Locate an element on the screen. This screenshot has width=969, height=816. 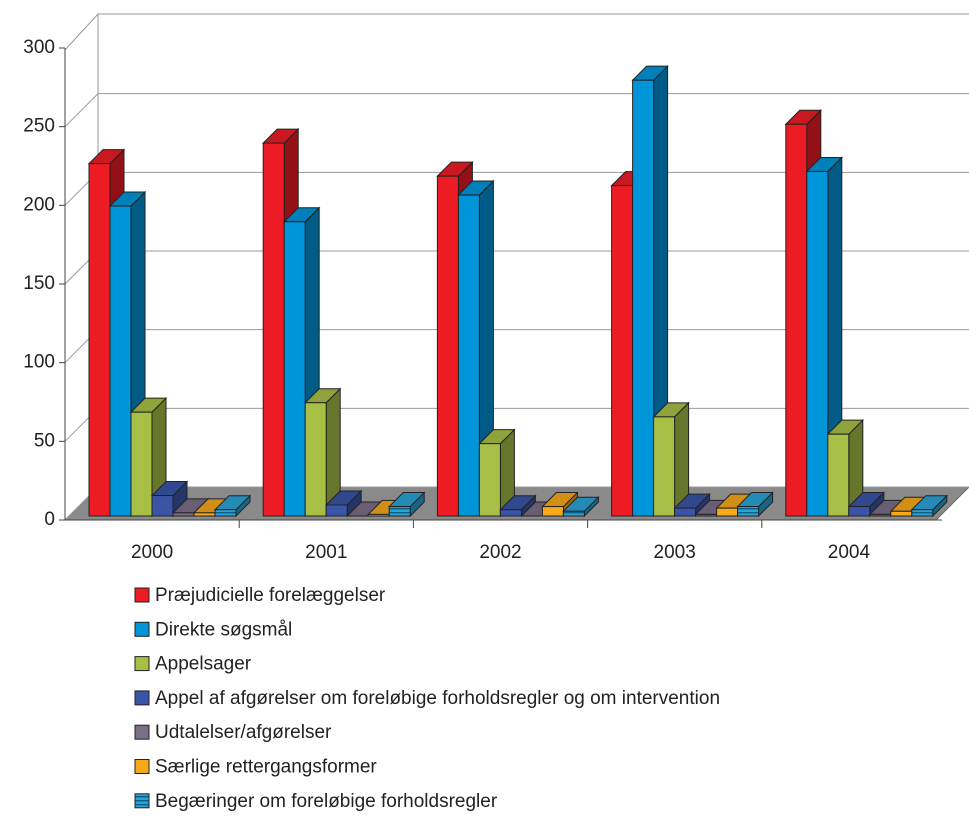
grid-line is located at coordinates (516, 110).